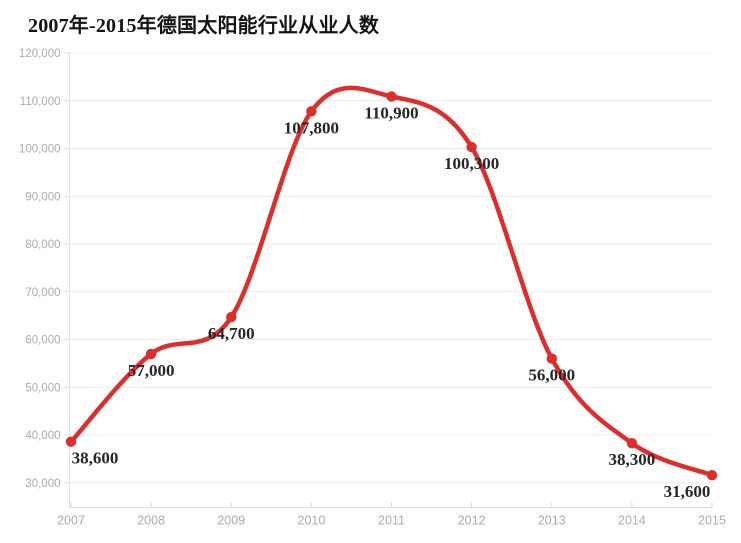  Describe the element at coordinates (42, 388) in the screenshot. I see `y-tick-label: 50,000` at that location.